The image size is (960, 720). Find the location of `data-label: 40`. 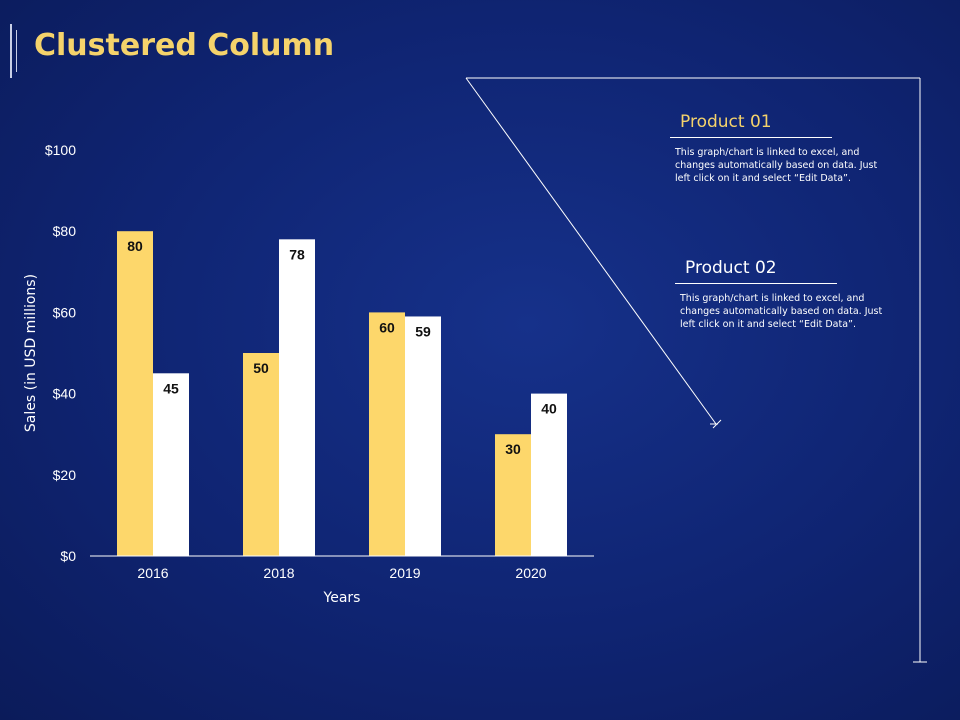

data-label: 40 is located at coordinates (549, 409).